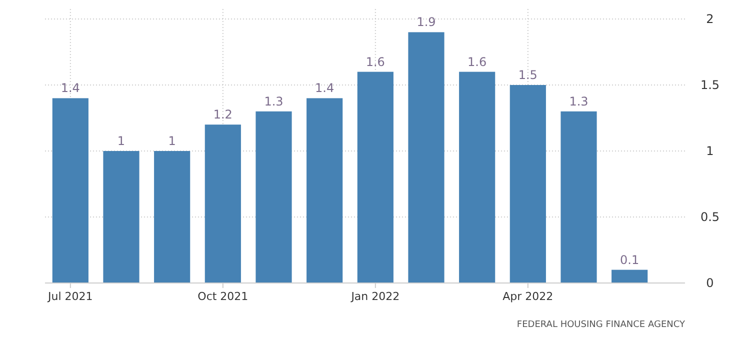 This screenshot has width=731, height=349. What do you see at coordinates (710, 85) in the screenshot?
I see `y-tick-label: 1.5` at bounding box center [710, 85].